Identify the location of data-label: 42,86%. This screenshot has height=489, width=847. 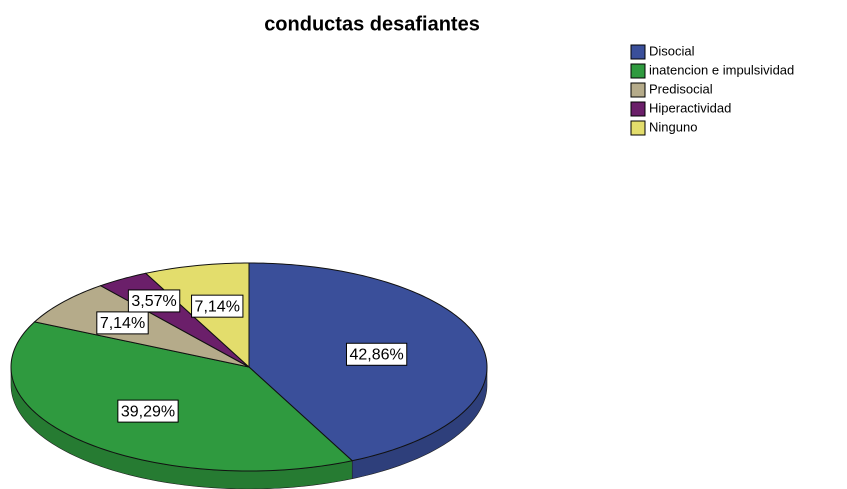
(376, 354).